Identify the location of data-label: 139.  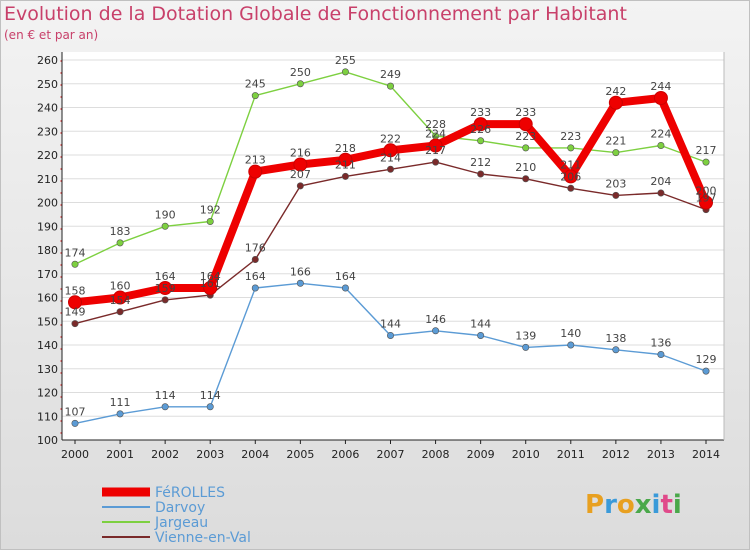
(525, 335).